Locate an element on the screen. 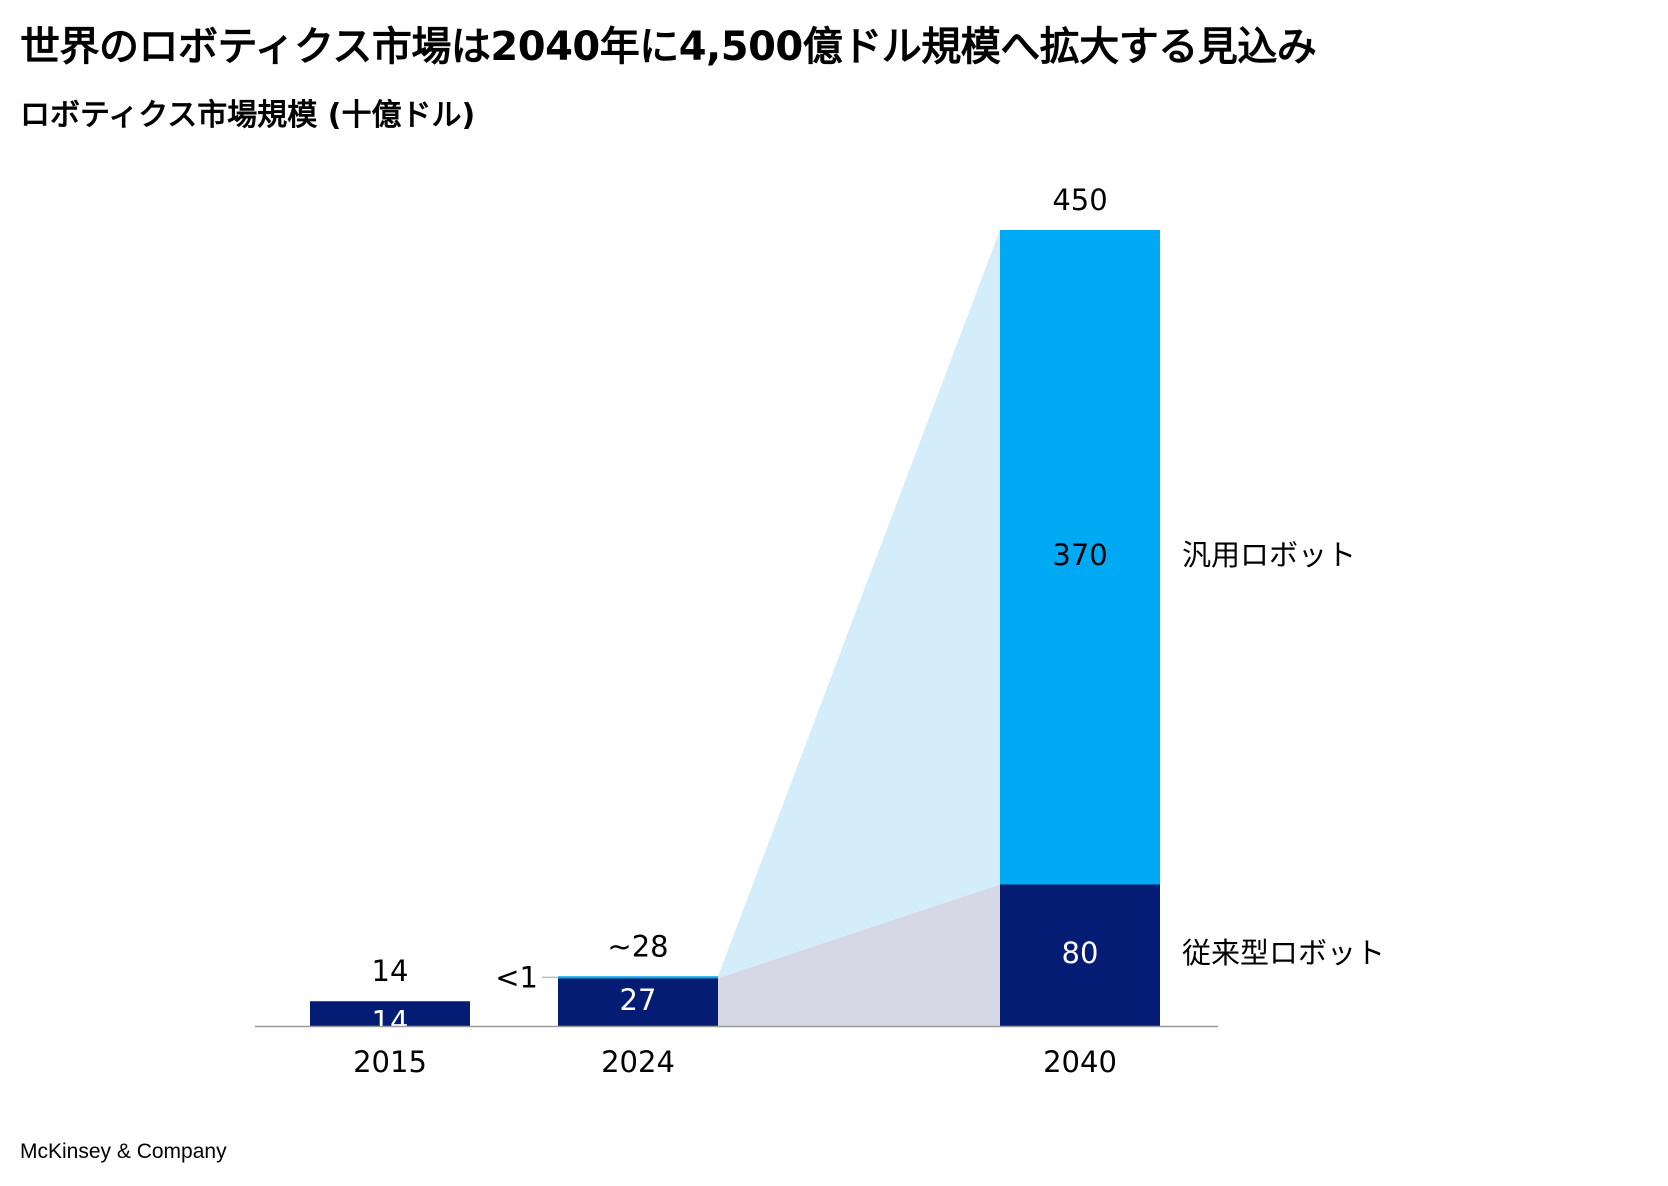 The height and width of the screenshot is (1186, 1668). total-label-2024: ~28 is located at coordinates (637, 946).